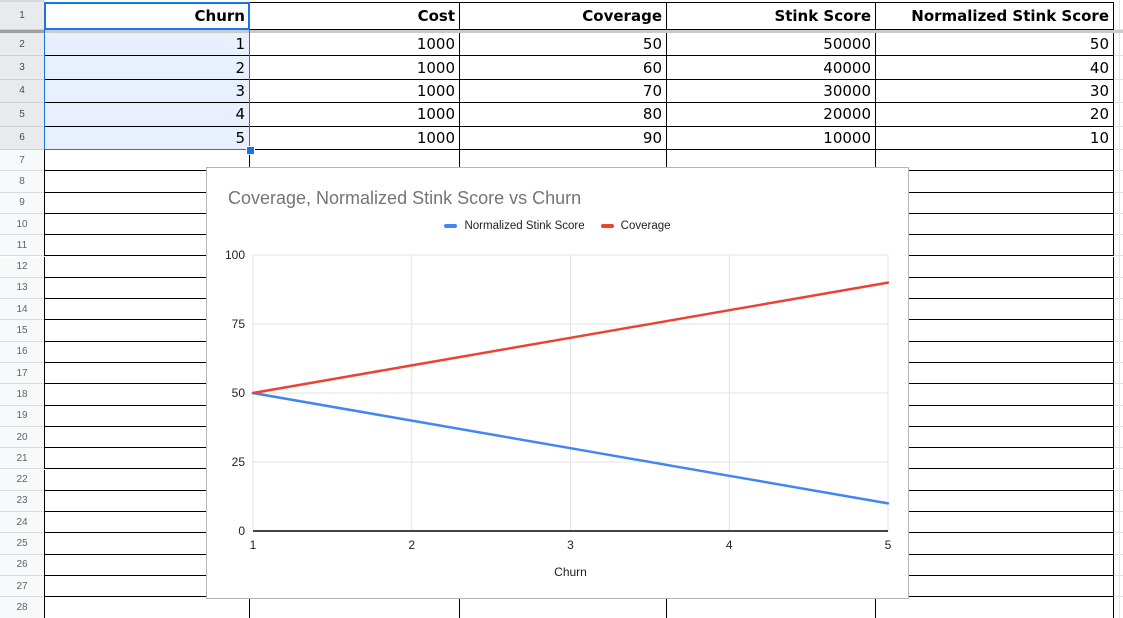 The height and width of the screenshot is (618, 1123). Describe the element at coordinates (1118, 91) in the screenshot. I see `cell-F4` at that location.